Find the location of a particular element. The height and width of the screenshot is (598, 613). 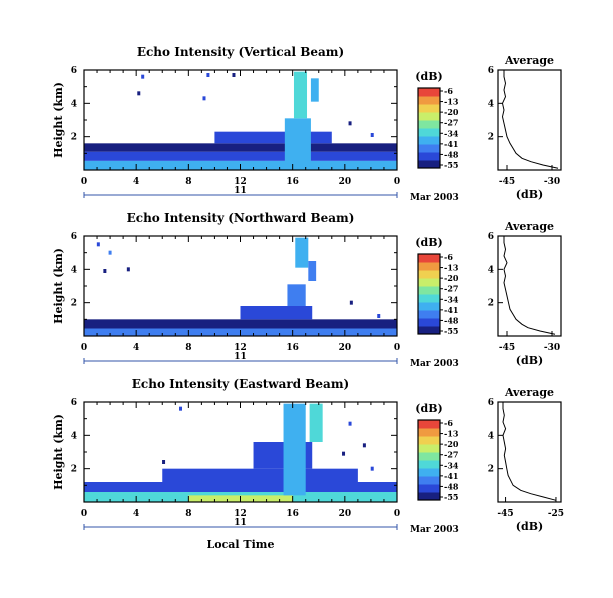

heatmap-cells is located at coordinates (240, 120).